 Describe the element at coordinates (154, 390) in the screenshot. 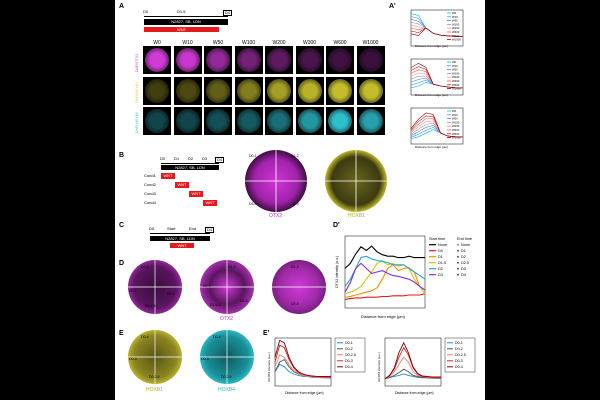

I see `e-hoxb1-label: HOXB1` at that location.